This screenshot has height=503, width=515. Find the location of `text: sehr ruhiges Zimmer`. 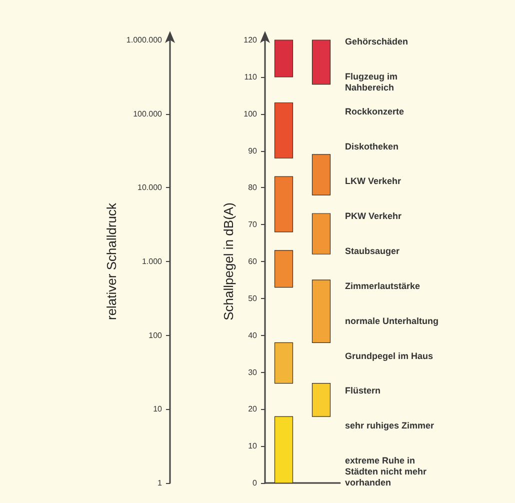

text: sehr ruhiges Zimmer is located at coordinates (390, 425).